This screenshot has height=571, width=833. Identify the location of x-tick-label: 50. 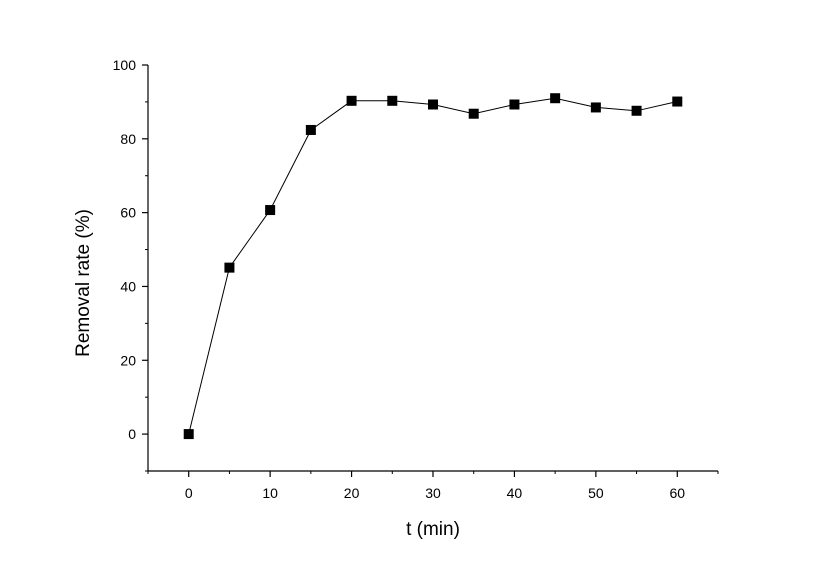
(596, 493).